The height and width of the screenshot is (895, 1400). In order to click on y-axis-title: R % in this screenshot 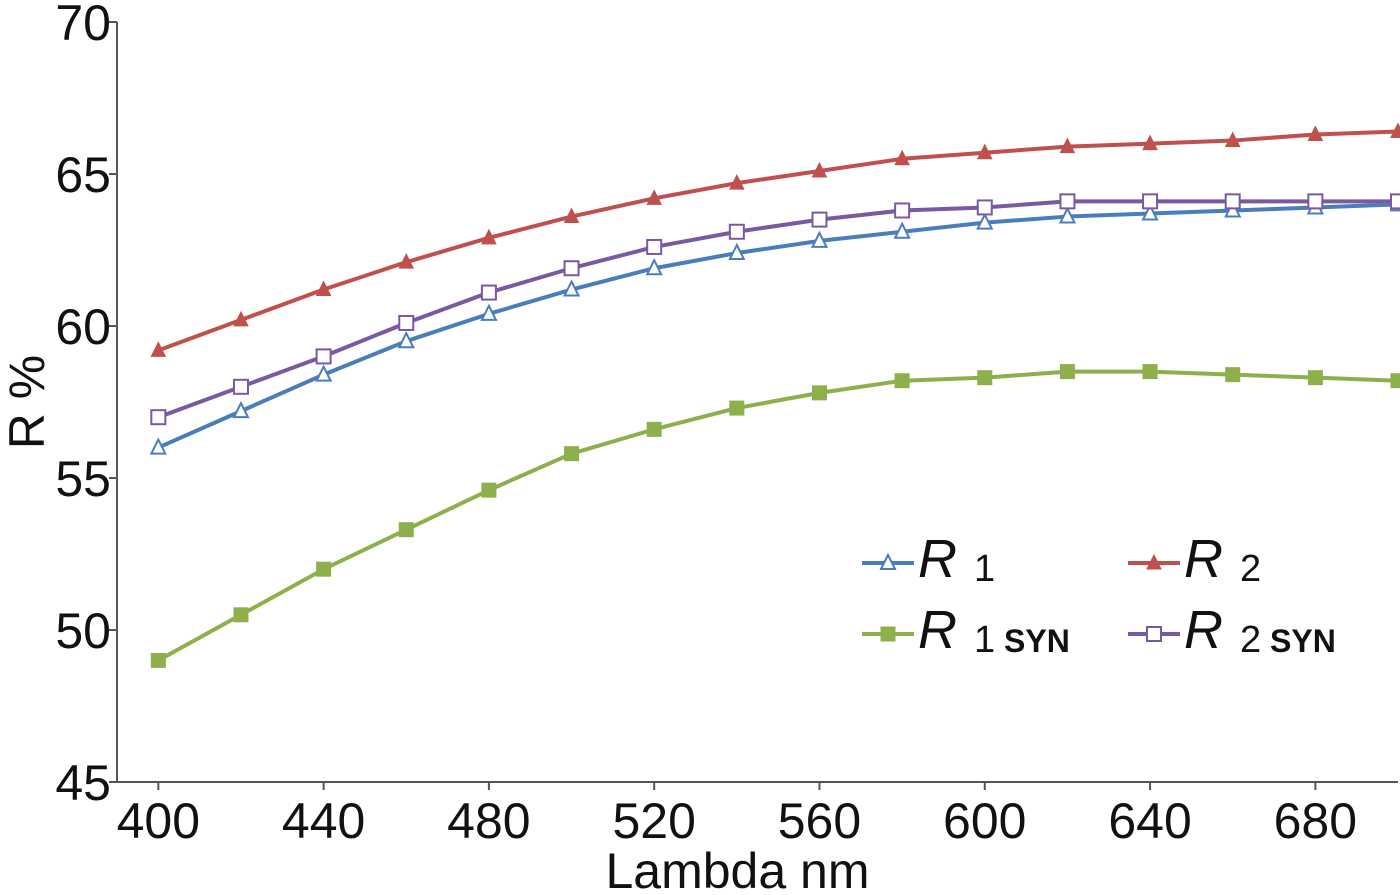, I will do `click(27, 402)`.